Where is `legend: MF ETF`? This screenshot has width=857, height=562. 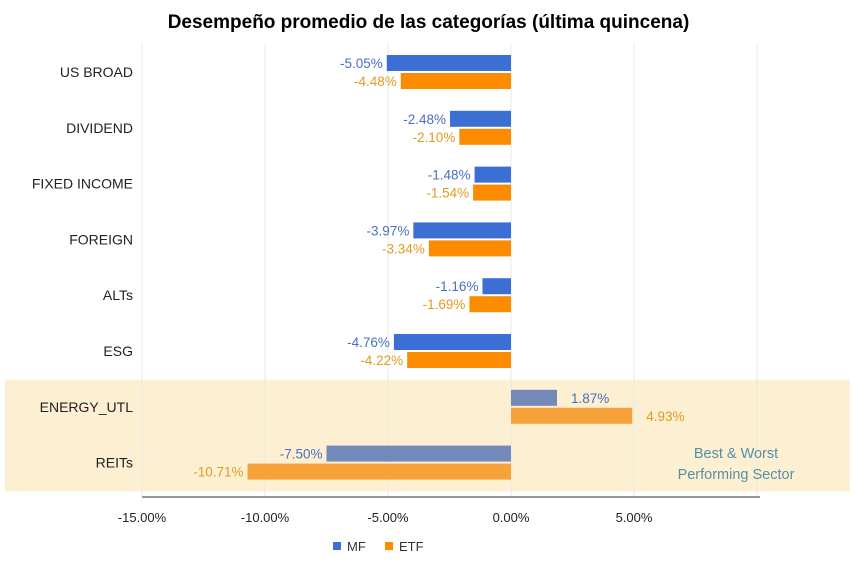 legend: MF ETF is located at coordinates (378, 546).